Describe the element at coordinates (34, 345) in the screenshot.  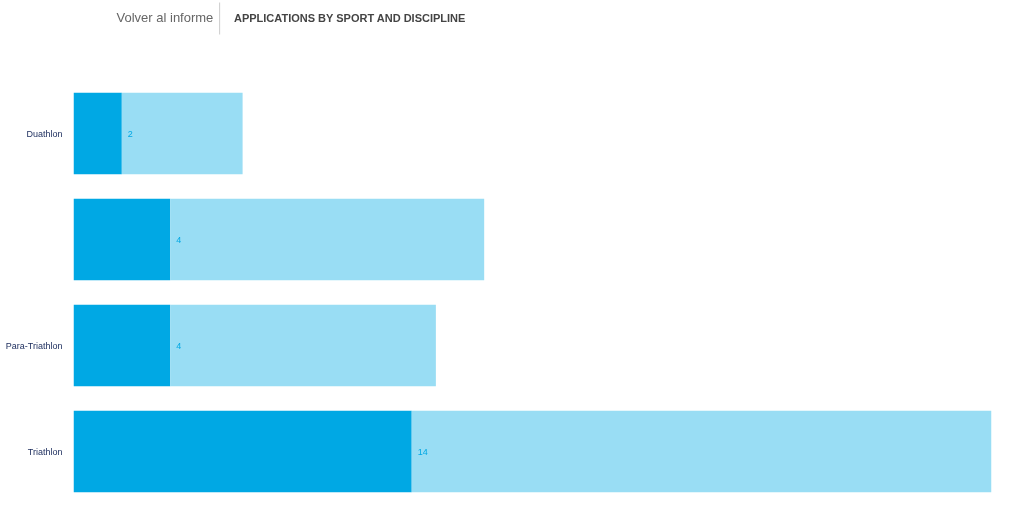
I see `y-tick-label: Para-Triathlon` at that location.